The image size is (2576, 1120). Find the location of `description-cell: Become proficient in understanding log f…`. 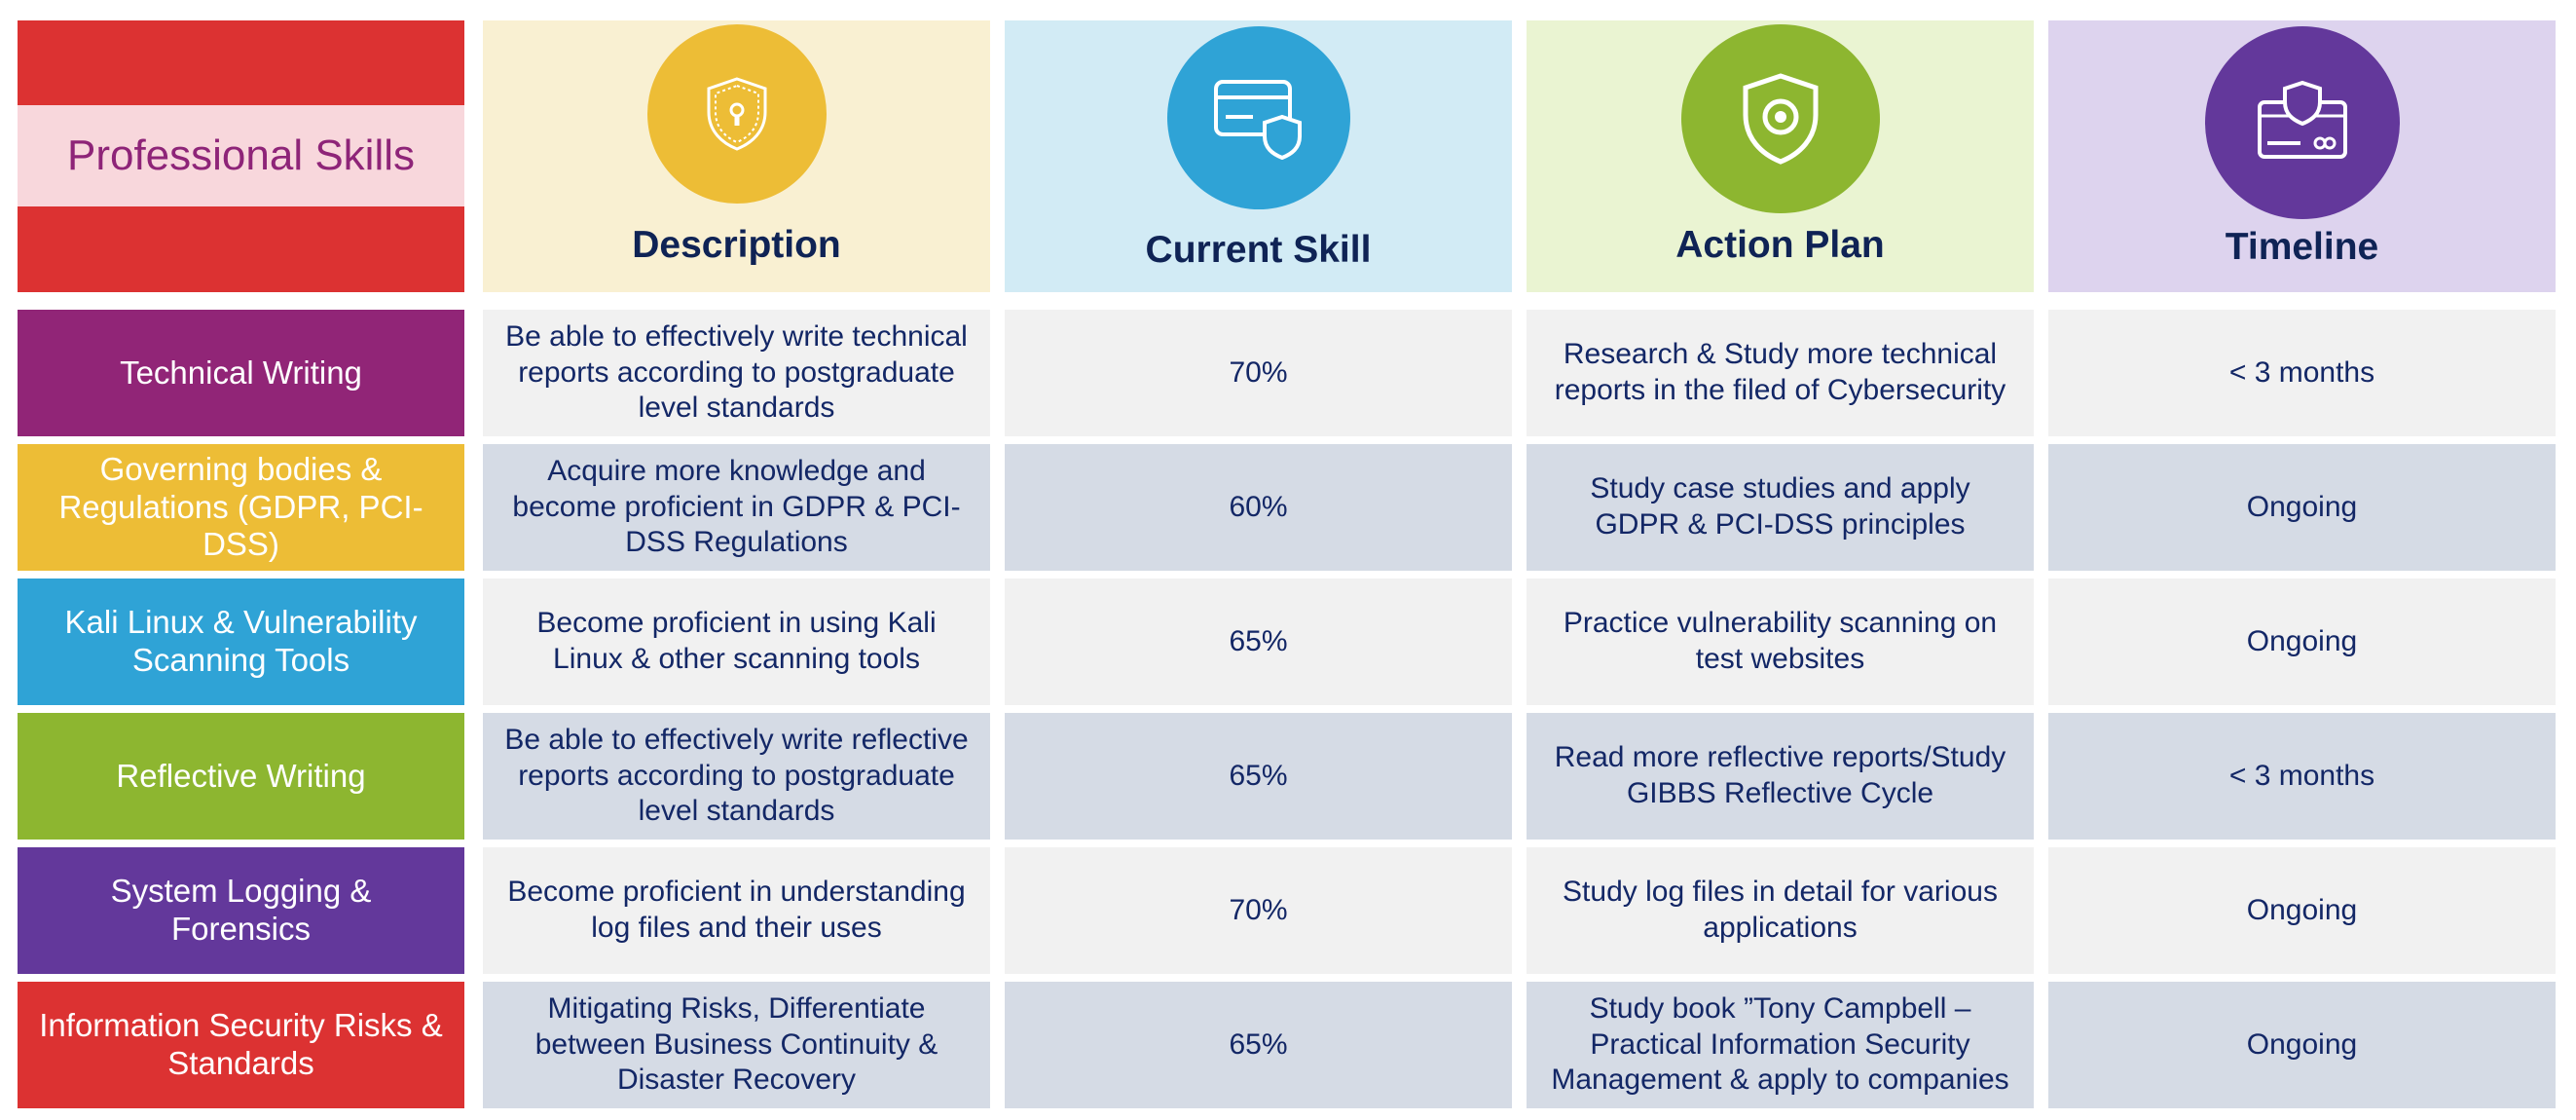

description-cell: Become proficient in understanding log f… is located at coordinates (736, 910).